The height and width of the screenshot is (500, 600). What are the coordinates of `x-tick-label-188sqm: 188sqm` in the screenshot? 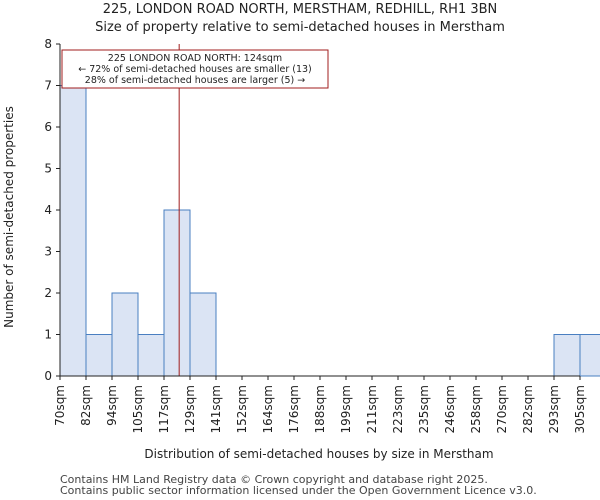 It's located at (320, 409).